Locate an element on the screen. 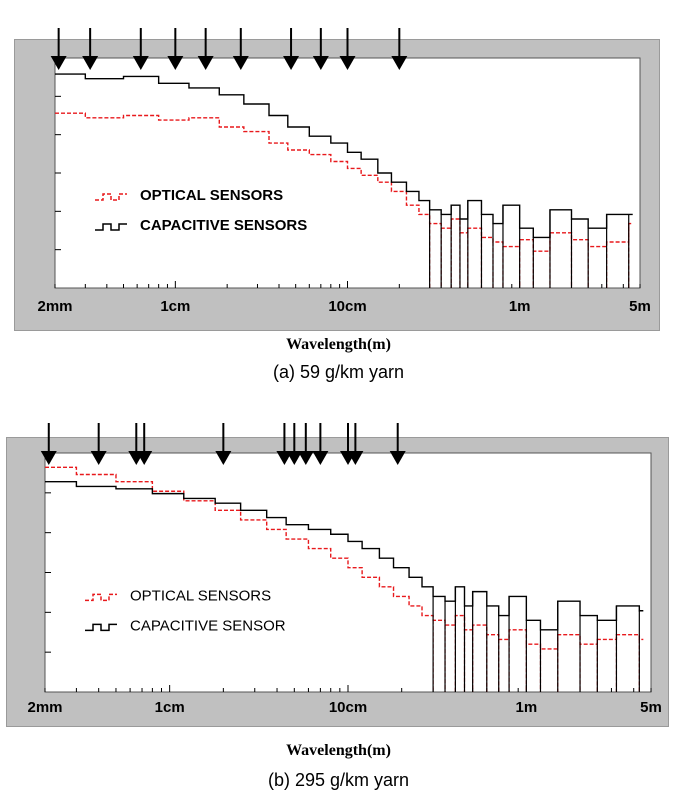 This screenshot has height=795, width=677. legend-label: CAPACITIVE SENSOR is located at coordinates (208, 625).